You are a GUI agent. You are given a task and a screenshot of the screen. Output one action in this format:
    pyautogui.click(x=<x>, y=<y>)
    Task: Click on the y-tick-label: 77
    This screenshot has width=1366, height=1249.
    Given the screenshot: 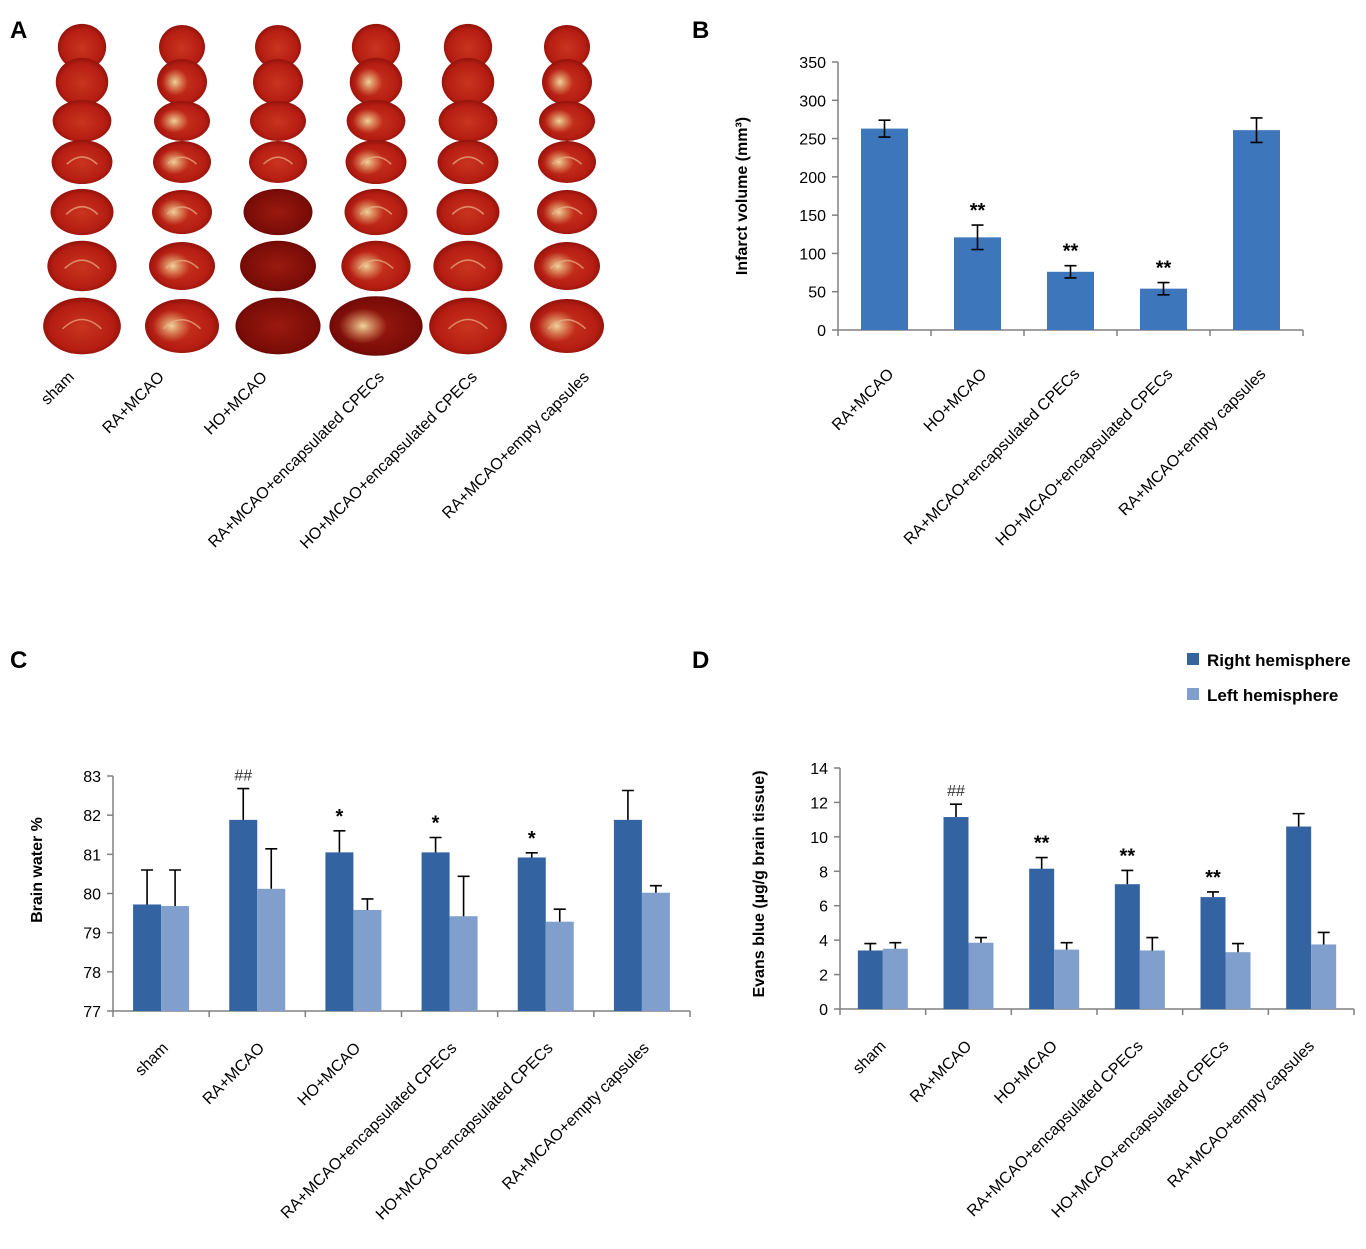 What is the action you would take?
    pyautogui.click(x=92, y=1012)
    